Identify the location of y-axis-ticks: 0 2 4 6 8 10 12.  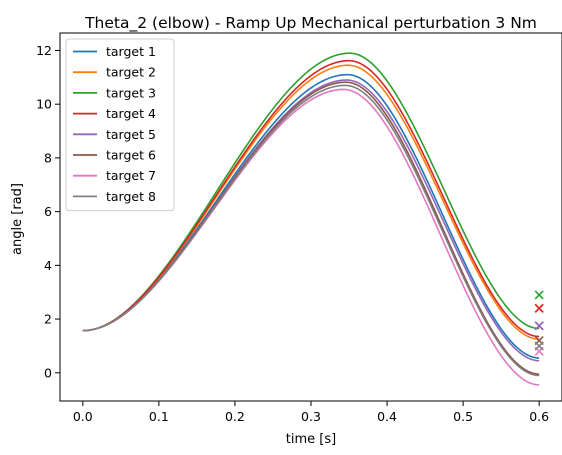
(48, 211).